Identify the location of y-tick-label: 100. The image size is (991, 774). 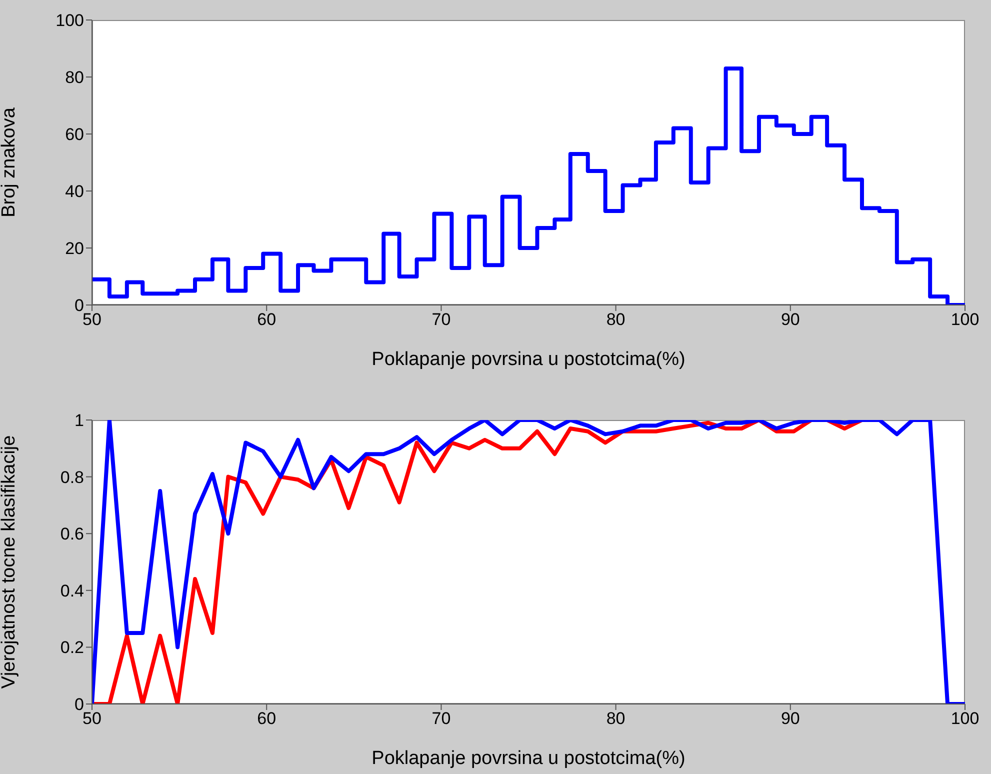
(70, 20).